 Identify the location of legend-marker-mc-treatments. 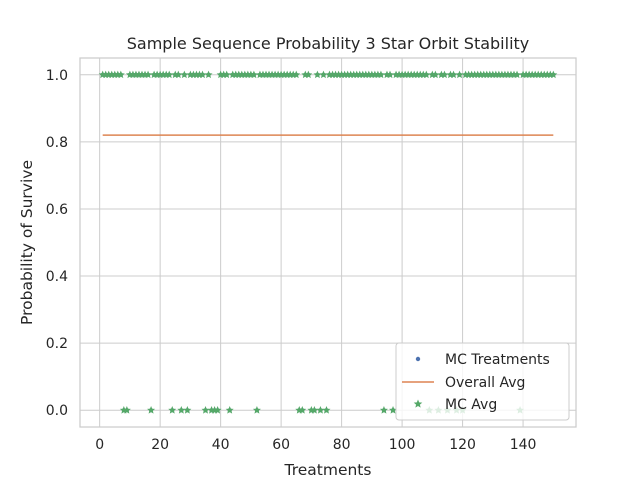
(418, 359).